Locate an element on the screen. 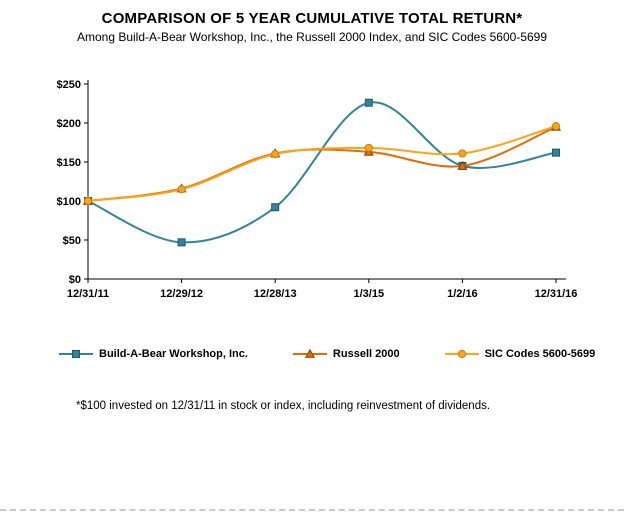  legend-item: Build-A-Bear Workshop, Inc. is located at coordinates (153, 354).